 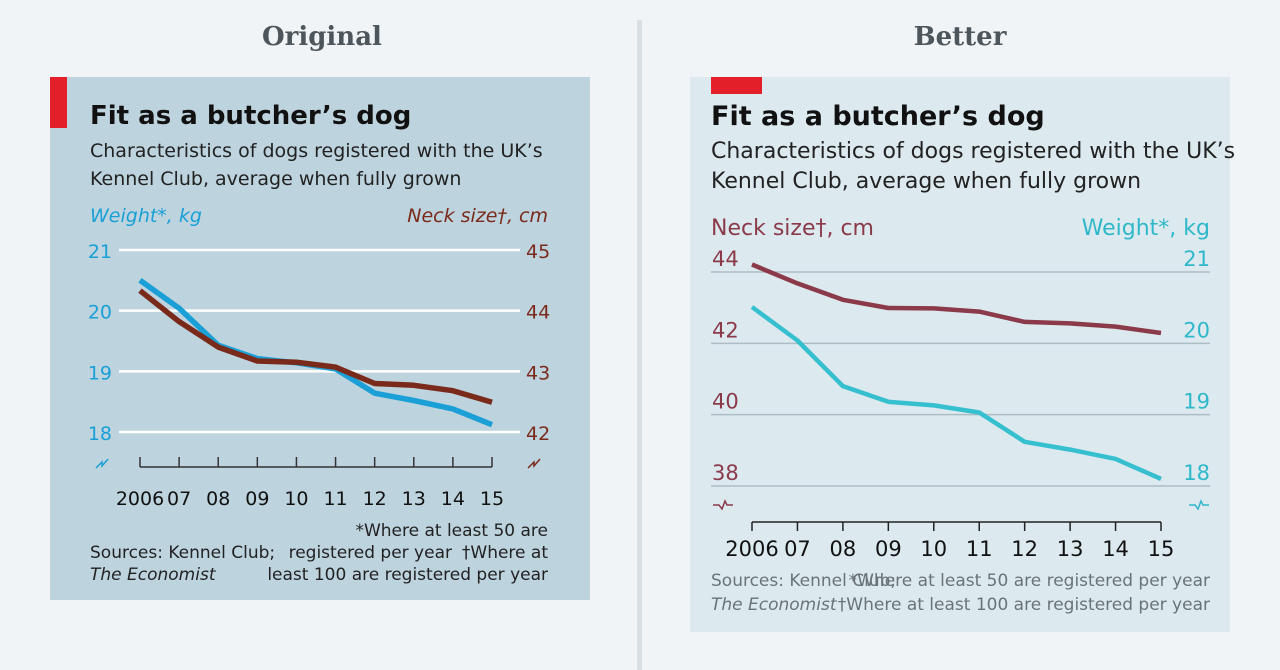 What do you see at coordinates (538, 252) in the screenshot?
I see `right-tick-label: 45` at bounding box center [538, 252].